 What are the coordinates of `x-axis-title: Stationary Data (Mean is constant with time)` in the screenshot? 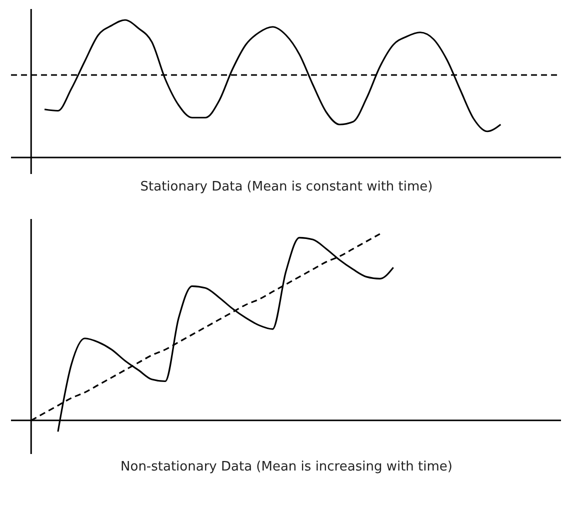 It's located at (286, 187).